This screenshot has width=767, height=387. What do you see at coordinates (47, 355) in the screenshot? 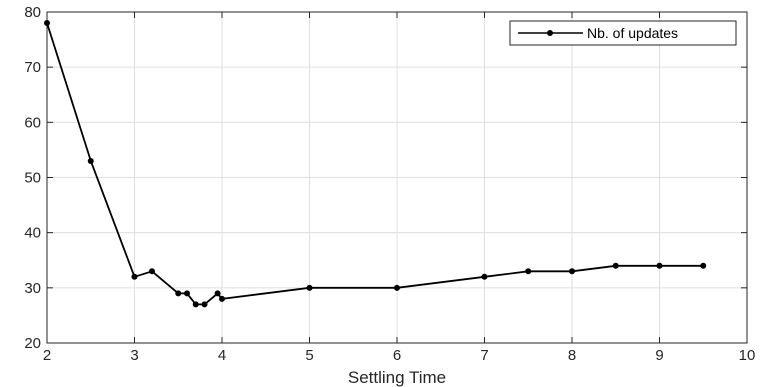
I see `x-tick-label: 2` at bounding box center [47, 355].